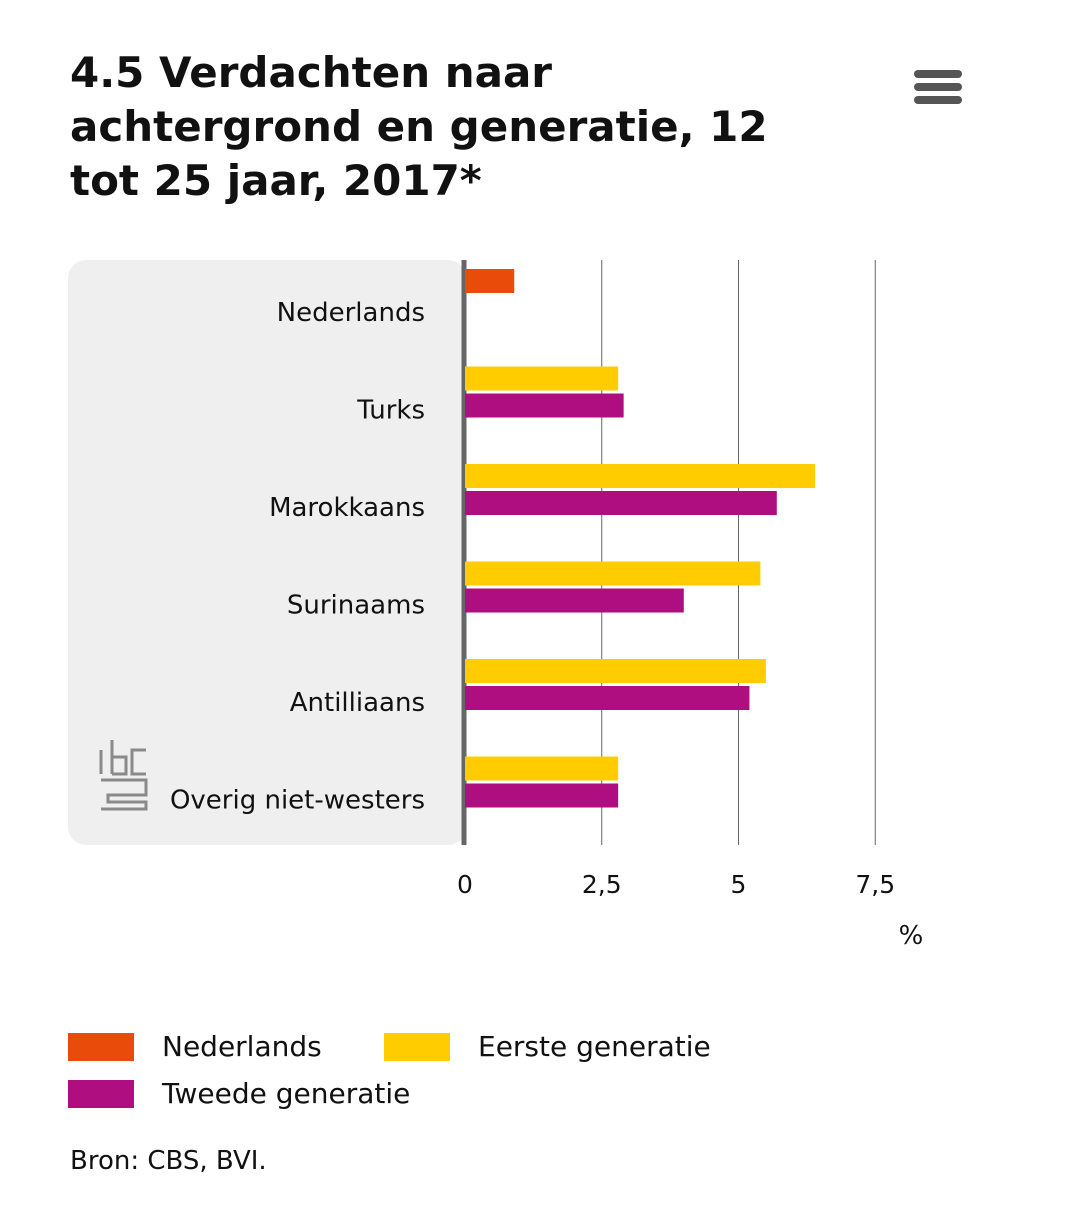 This screenshot has height=1222, width=1080. Describe the element at coordinates (621, 503) in the screenshot. I see `bar-tweede-generatie-marokkaans` at that location.